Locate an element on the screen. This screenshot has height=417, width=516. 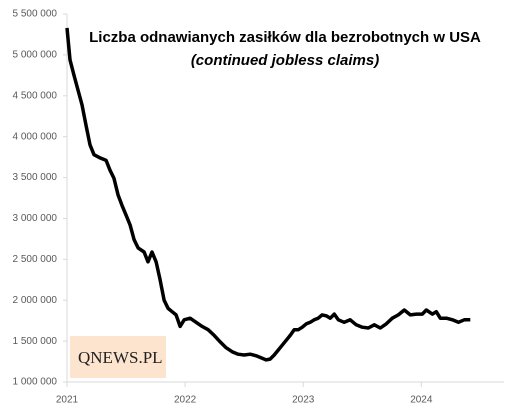
logo: QNEWS.PL is located at coordinates (120, 357).